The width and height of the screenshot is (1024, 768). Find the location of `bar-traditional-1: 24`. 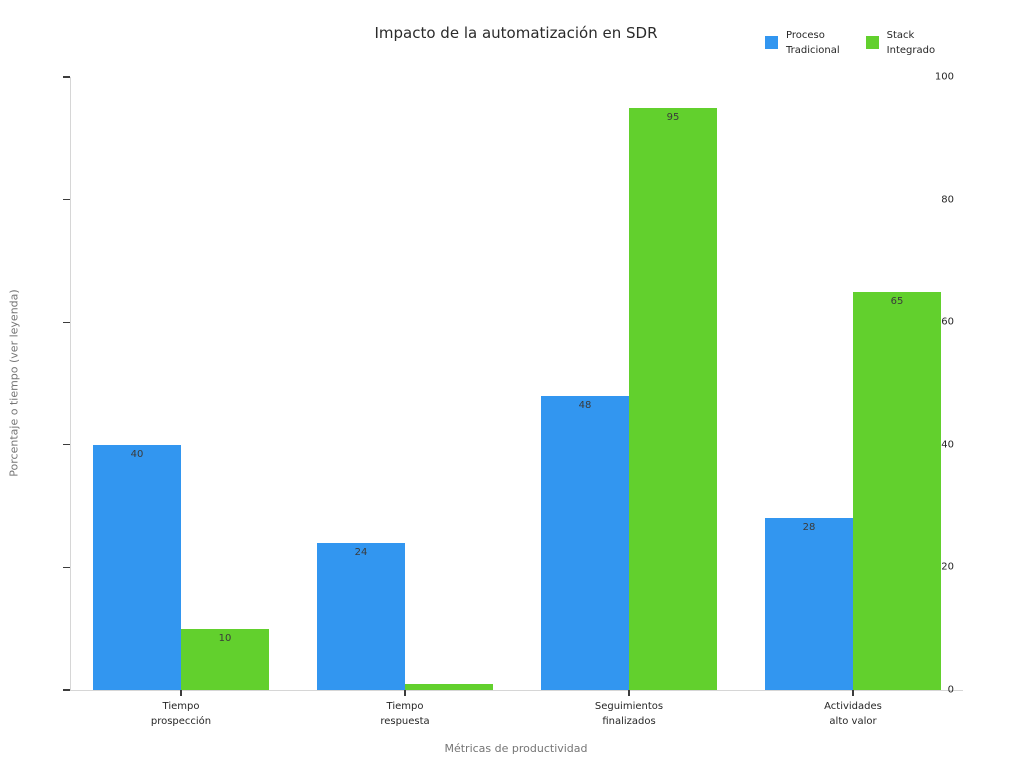

bar-traditional-1: 24 is located at coordinates (361, 616).